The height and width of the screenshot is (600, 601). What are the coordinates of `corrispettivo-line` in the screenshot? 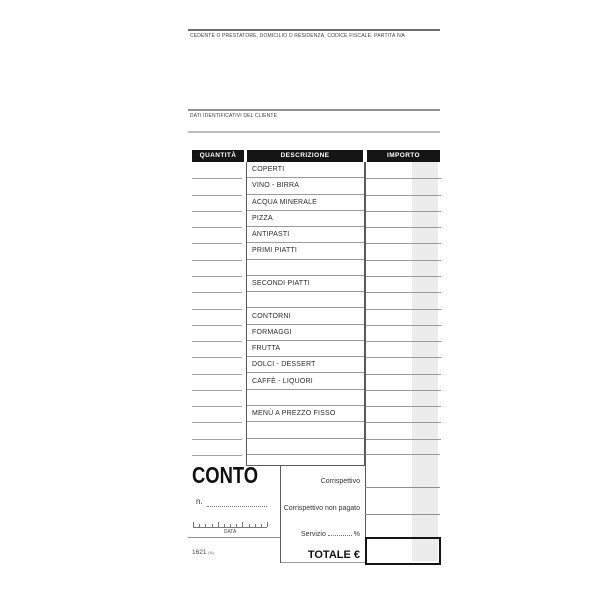 It's located at (402, 487).